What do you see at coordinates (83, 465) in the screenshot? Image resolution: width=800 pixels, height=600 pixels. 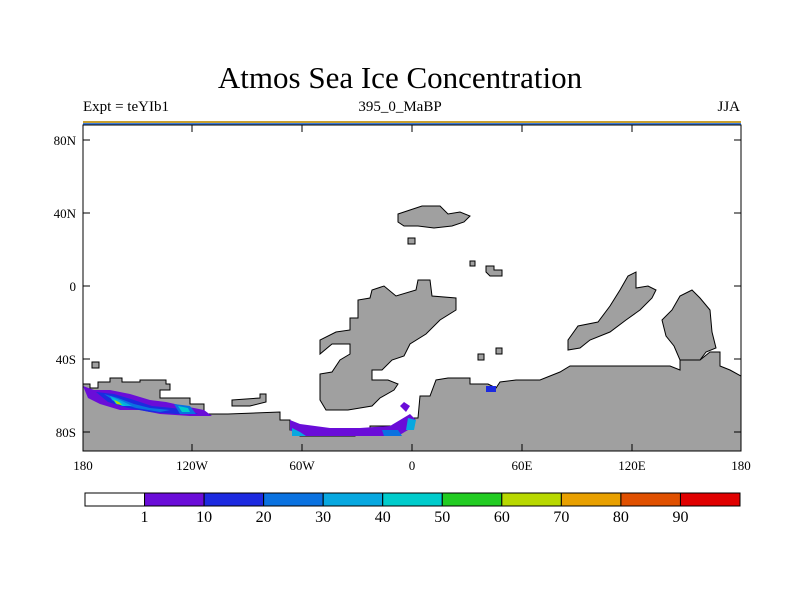 I see `lon-label-180w: 180` at bounding box center [83, 465].